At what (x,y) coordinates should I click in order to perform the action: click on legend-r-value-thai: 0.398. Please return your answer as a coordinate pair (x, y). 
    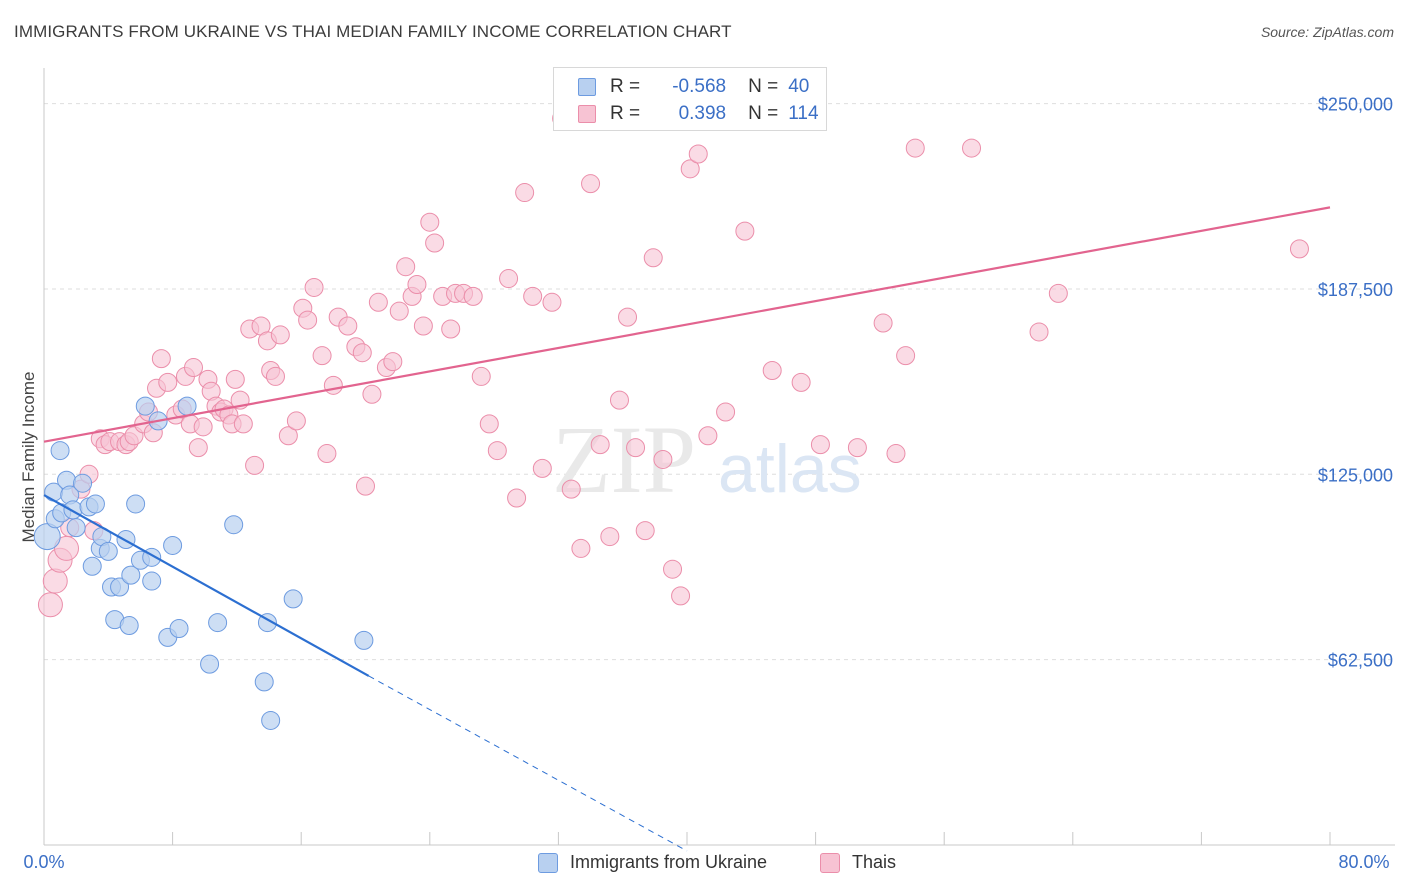
    Looking at the image, I should click on (702, 113).